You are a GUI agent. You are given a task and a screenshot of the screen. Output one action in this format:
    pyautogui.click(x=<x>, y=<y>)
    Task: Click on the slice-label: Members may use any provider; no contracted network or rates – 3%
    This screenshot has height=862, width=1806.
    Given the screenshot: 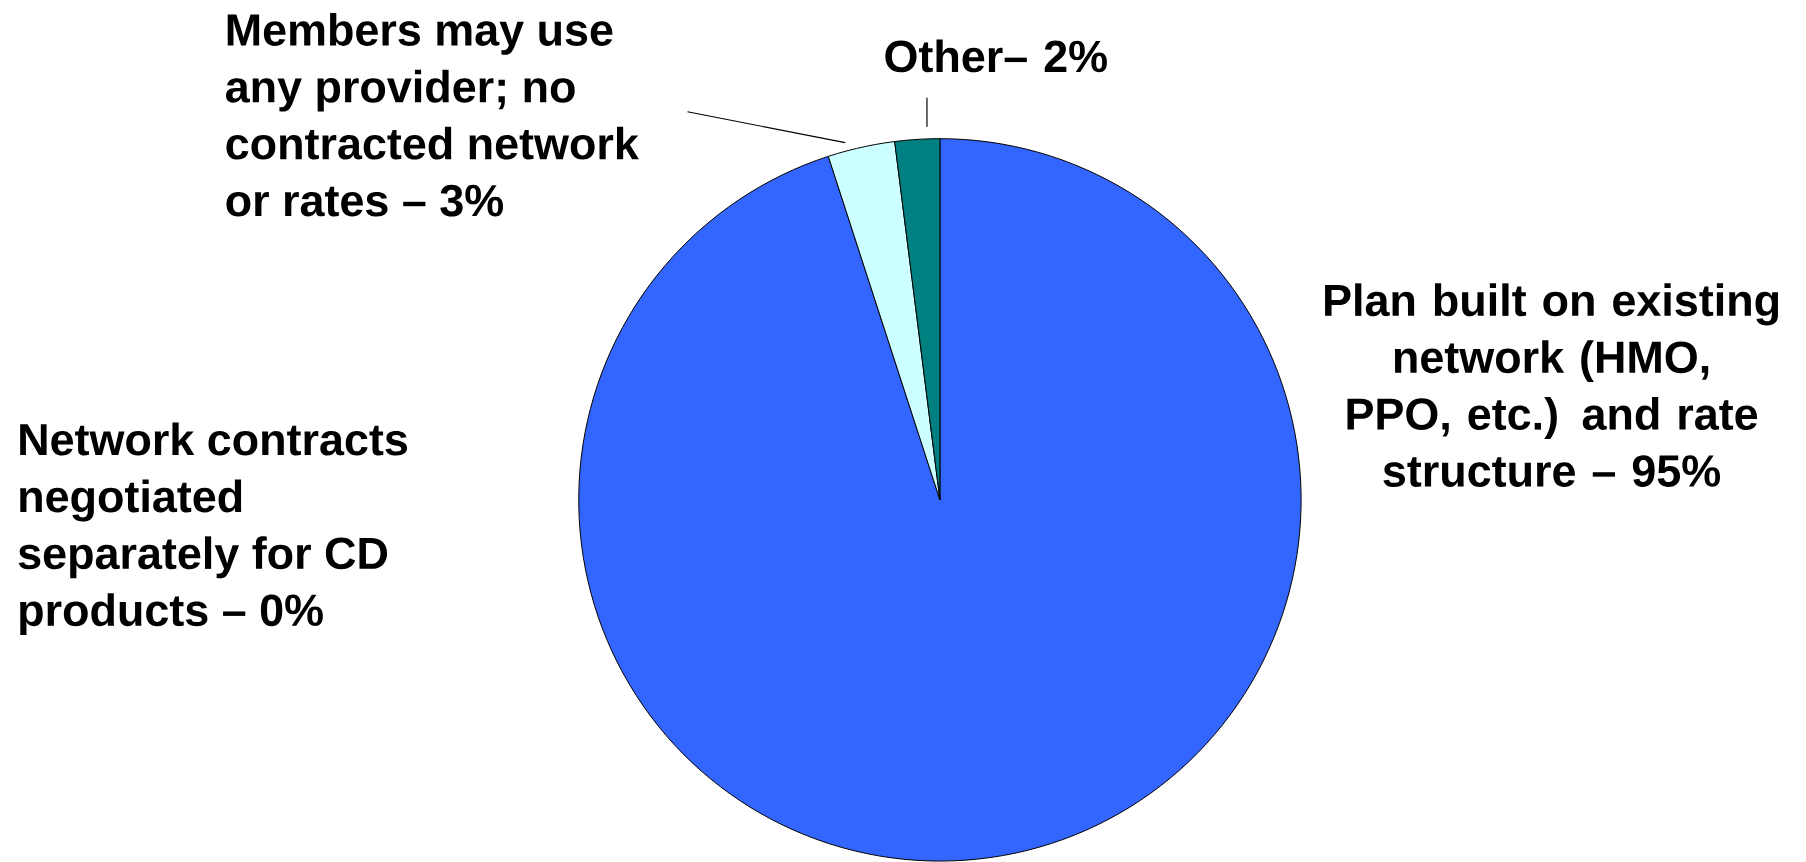 What is the action you would take?
    pyautogui.click(x=432, y=114)
    